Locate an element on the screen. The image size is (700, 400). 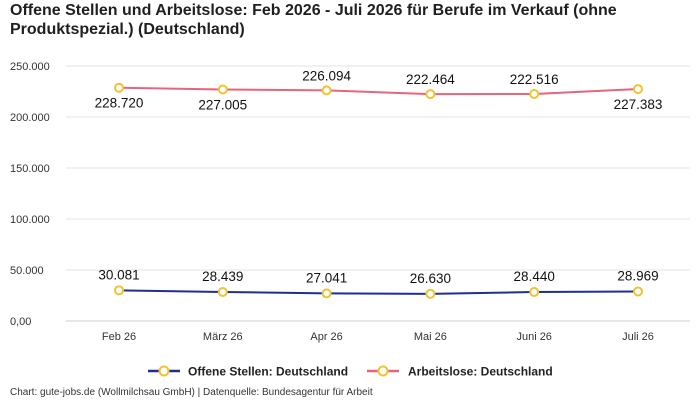
y-tick-label: 150.000 is located at coordinates (30, 169).